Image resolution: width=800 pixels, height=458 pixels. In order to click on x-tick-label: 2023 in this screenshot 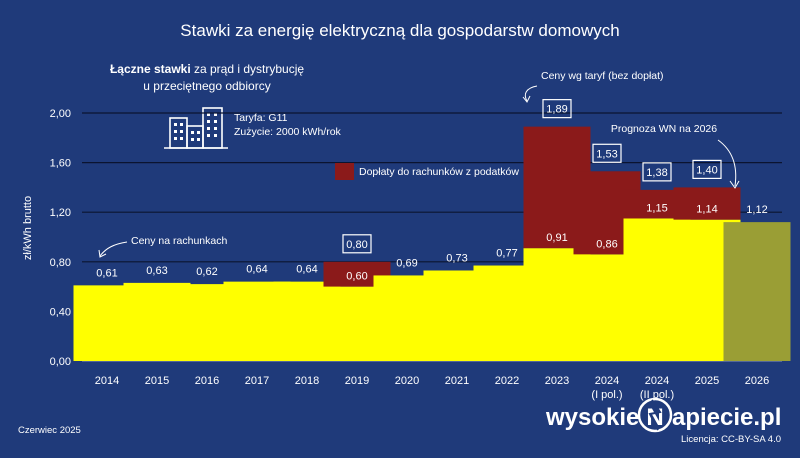, I will do `click(557, 381)`.